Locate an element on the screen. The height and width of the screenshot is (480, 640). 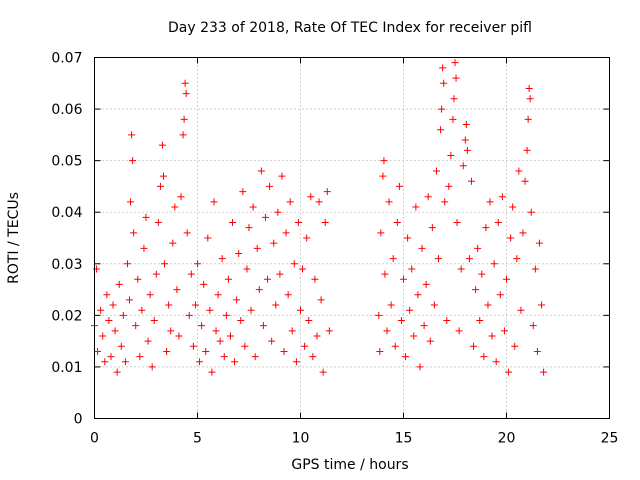
y-tick-label: 0.05 is located at coordinates (66, 162).